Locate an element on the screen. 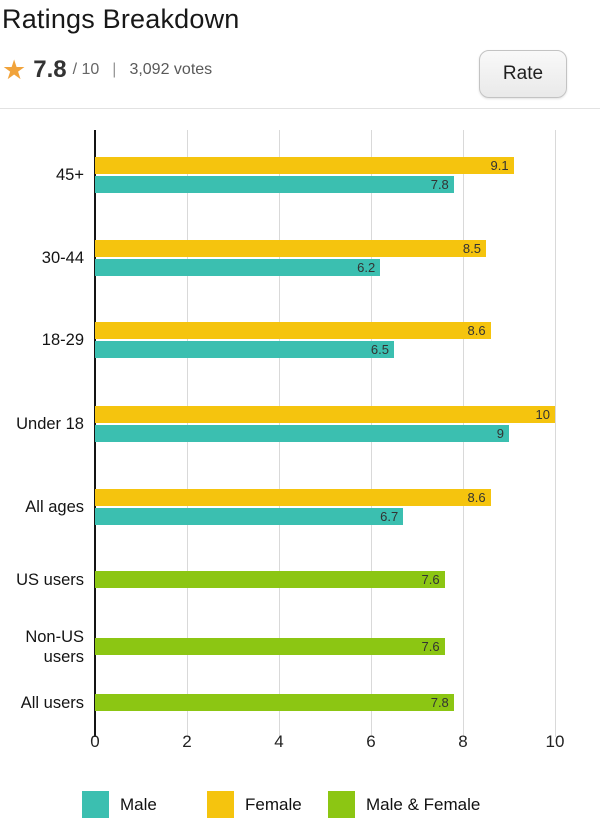 This screenshot has width=600, height=832. bar-value-label: 8.5 is located at coordinates (471, 248).